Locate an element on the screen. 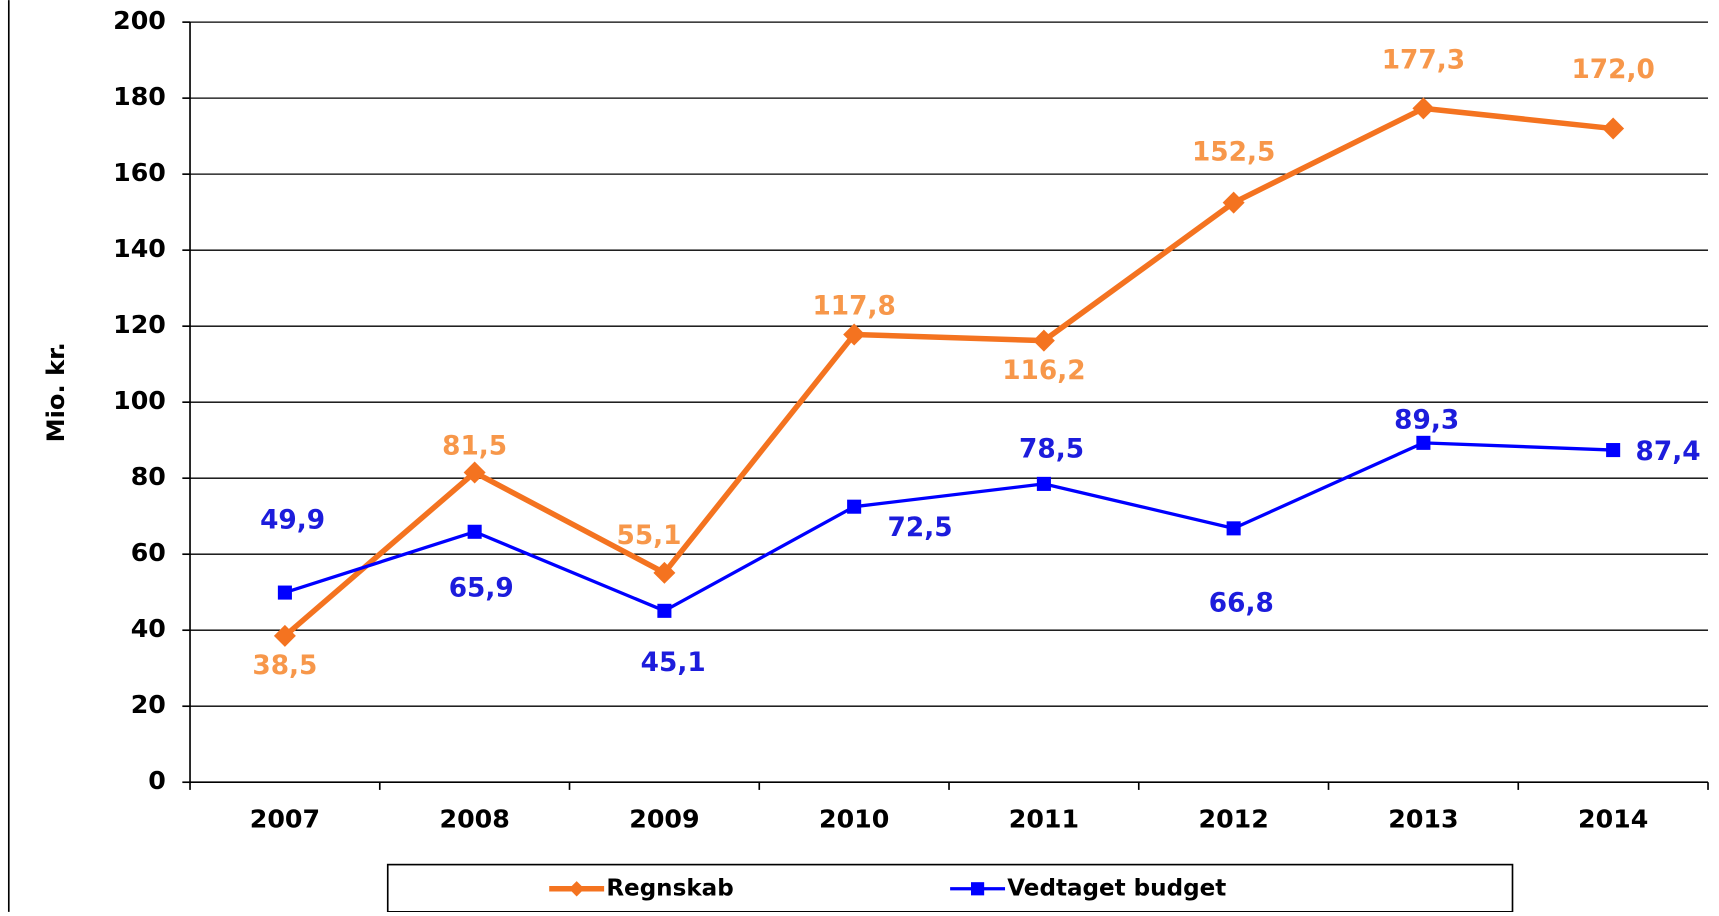 The image size is (1719, 916). y-tick-label: 120 is located at coordinates (139, 324).